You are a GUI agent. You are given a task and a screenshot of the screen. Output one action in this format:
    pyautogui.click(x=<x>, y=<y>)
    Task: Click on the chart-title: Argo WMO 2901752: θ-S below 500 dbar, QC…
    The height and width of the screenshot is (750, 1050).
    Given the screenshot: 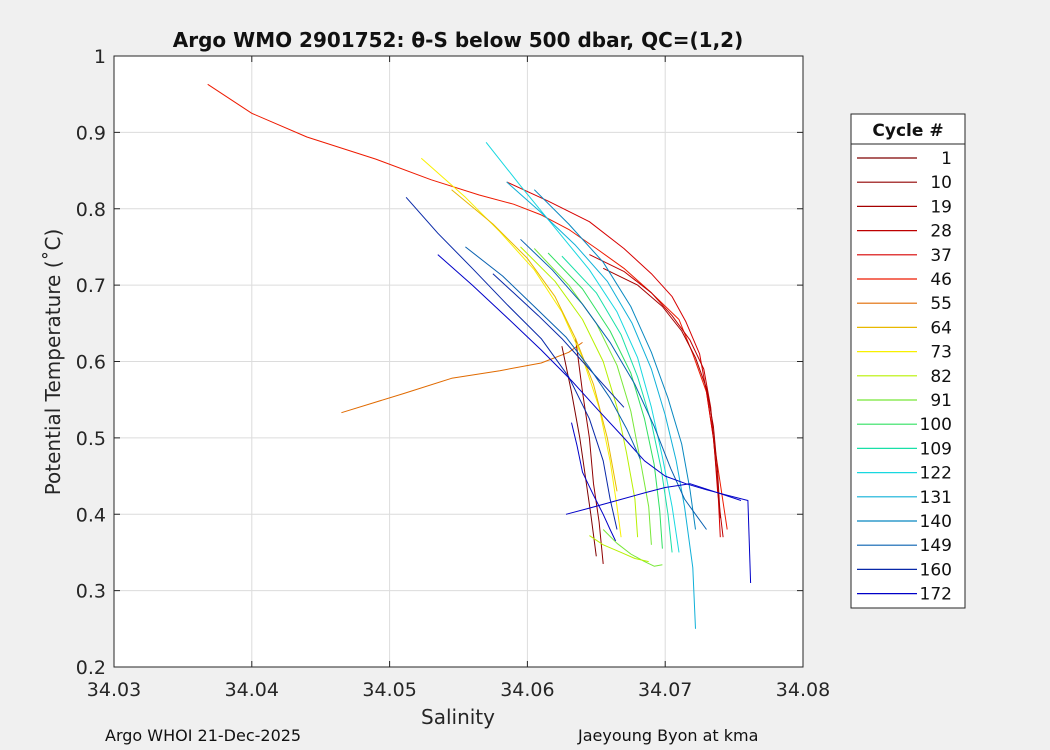 What is the action you would take?
    pyautogui.click(x=458, y=40)
    